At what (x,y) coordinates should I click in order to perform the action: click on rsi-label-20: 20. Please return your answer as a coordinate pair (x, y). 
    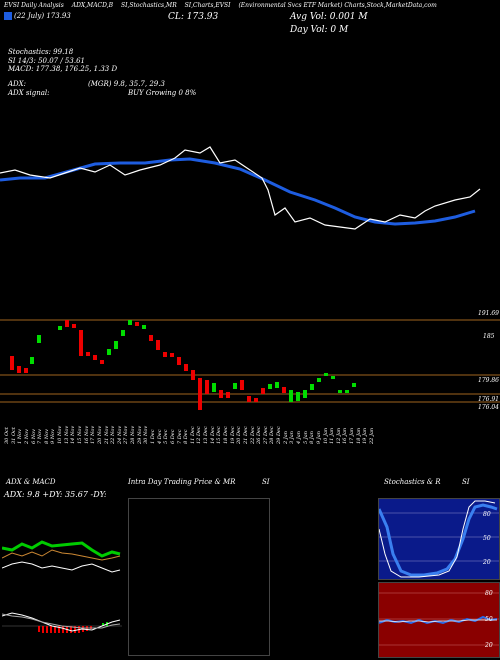
    Looking at the image, I should click on (489, 645).